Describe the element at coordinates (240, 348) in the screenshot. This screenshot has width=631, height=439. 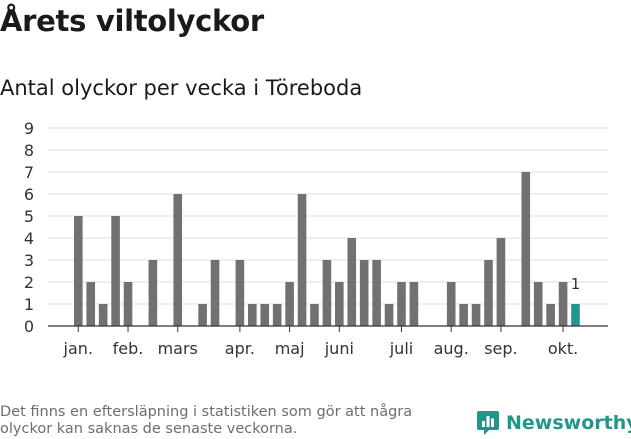
I see `x-tick-label: apr.` at that location.